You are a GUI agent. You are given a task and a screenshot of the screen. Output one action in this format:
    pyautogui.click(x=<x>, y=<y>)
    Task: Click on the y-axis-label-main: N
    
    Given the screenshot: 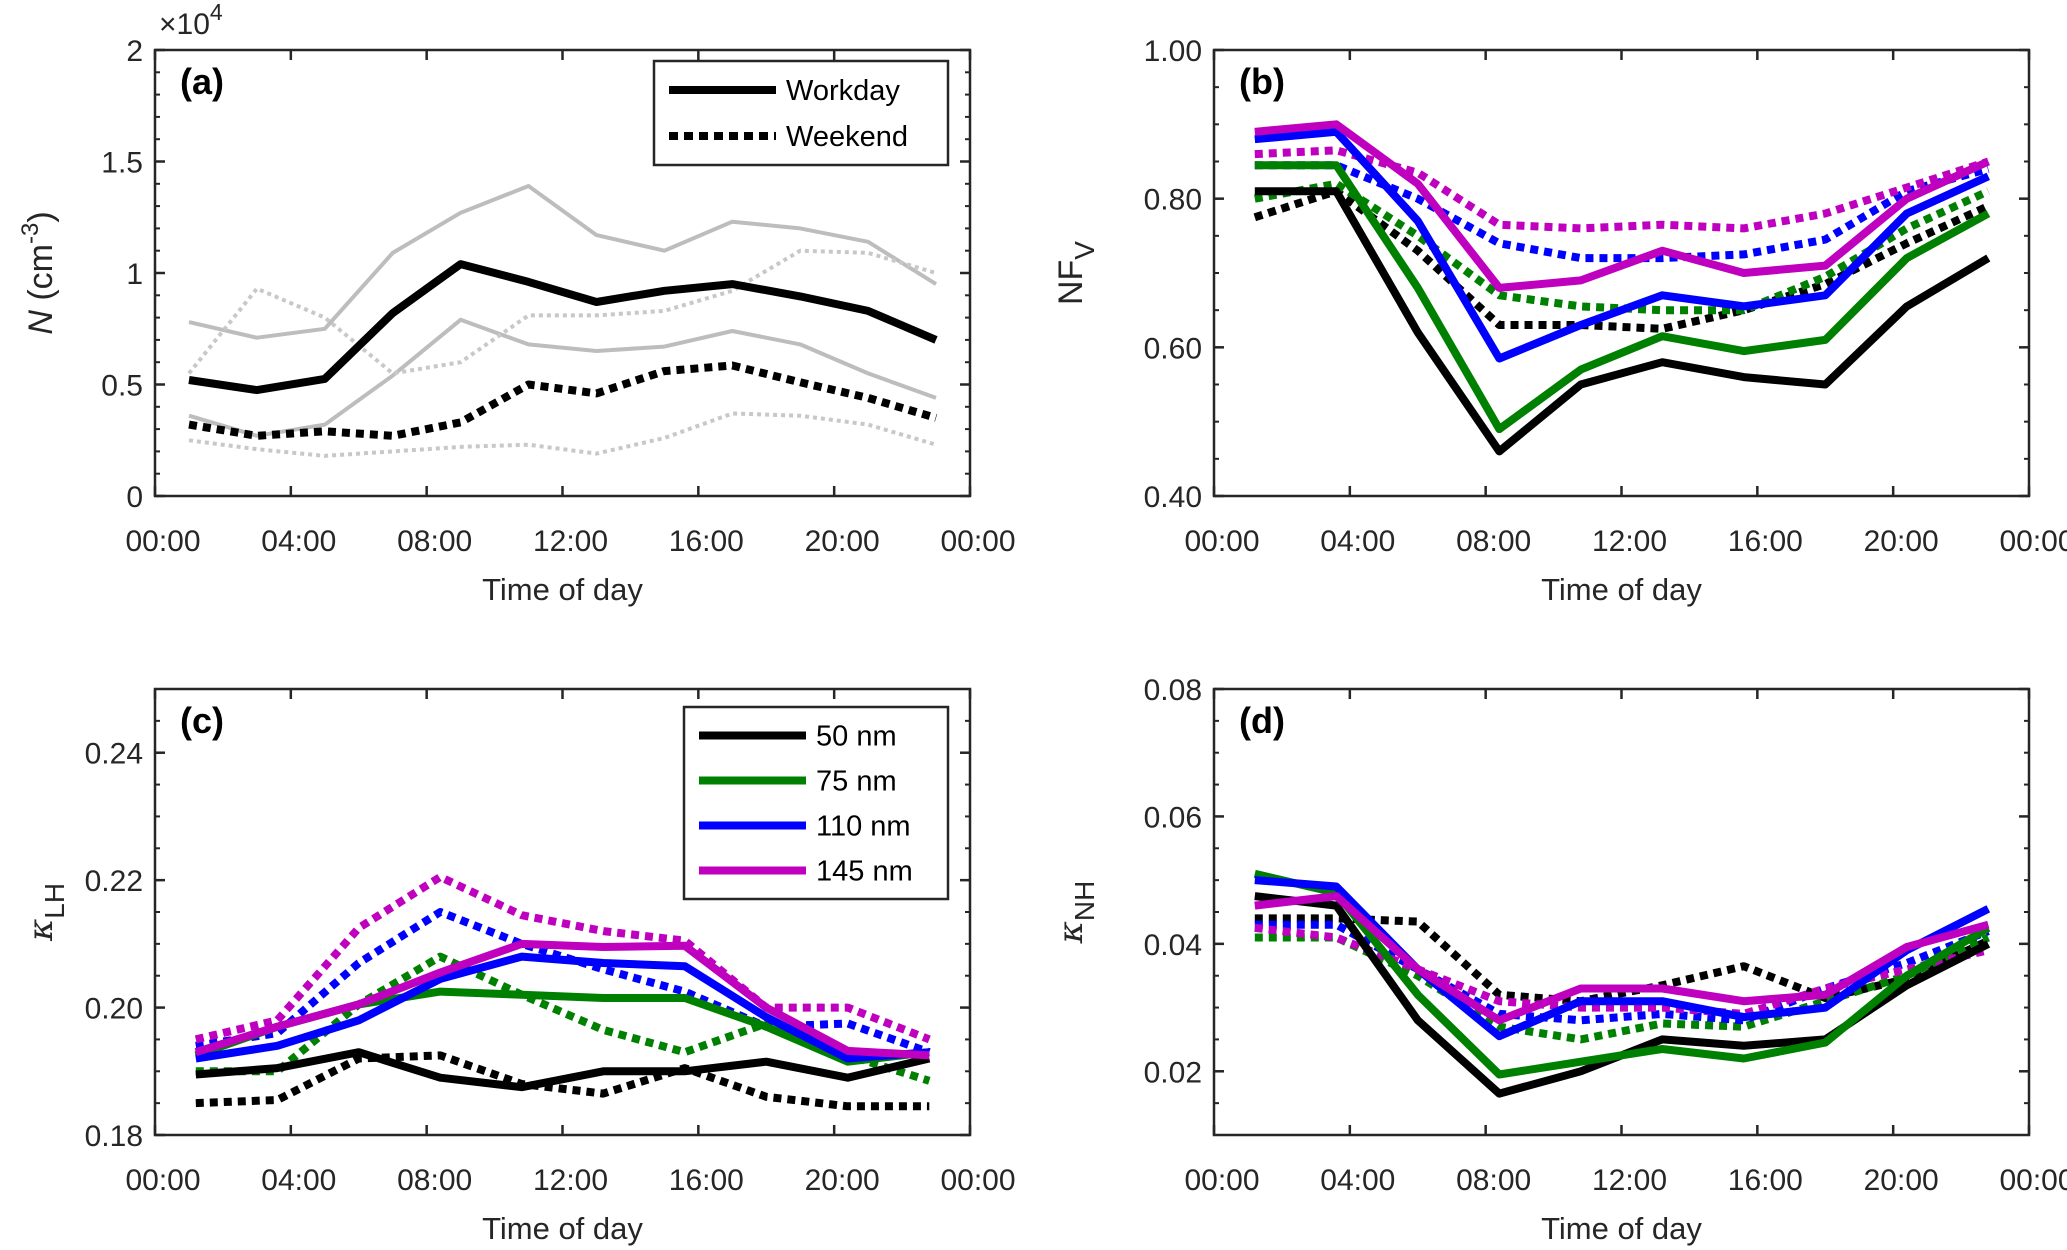 What is the action you would take?
    pyautogui.click(x=41, y=322)
    